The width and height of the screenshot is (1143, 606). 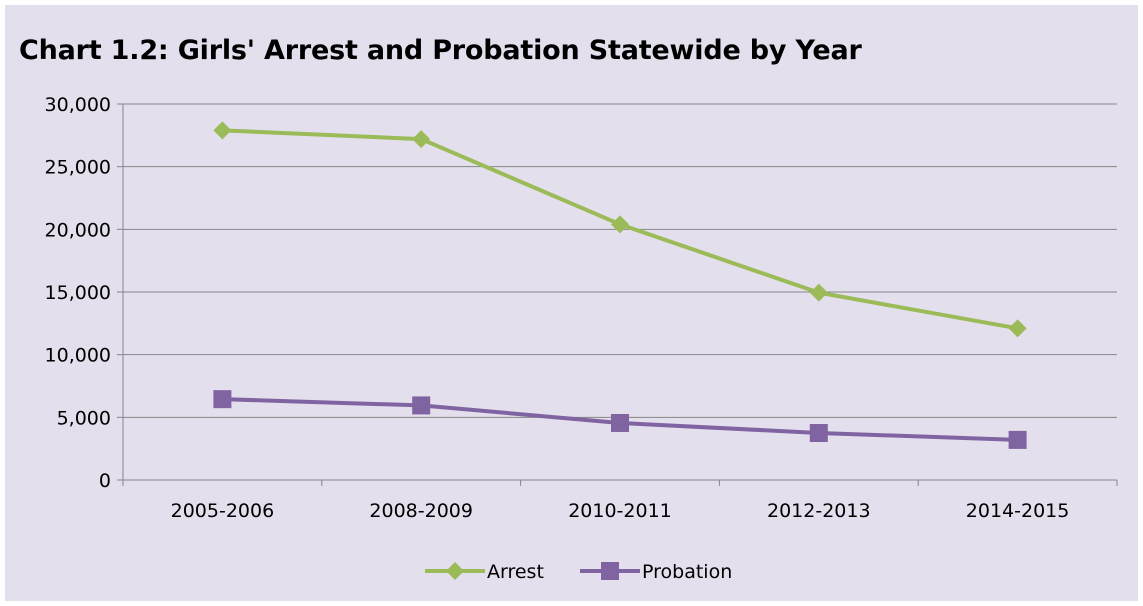 I want to click on legend-marker-diamond, so click(x=455, y=571).